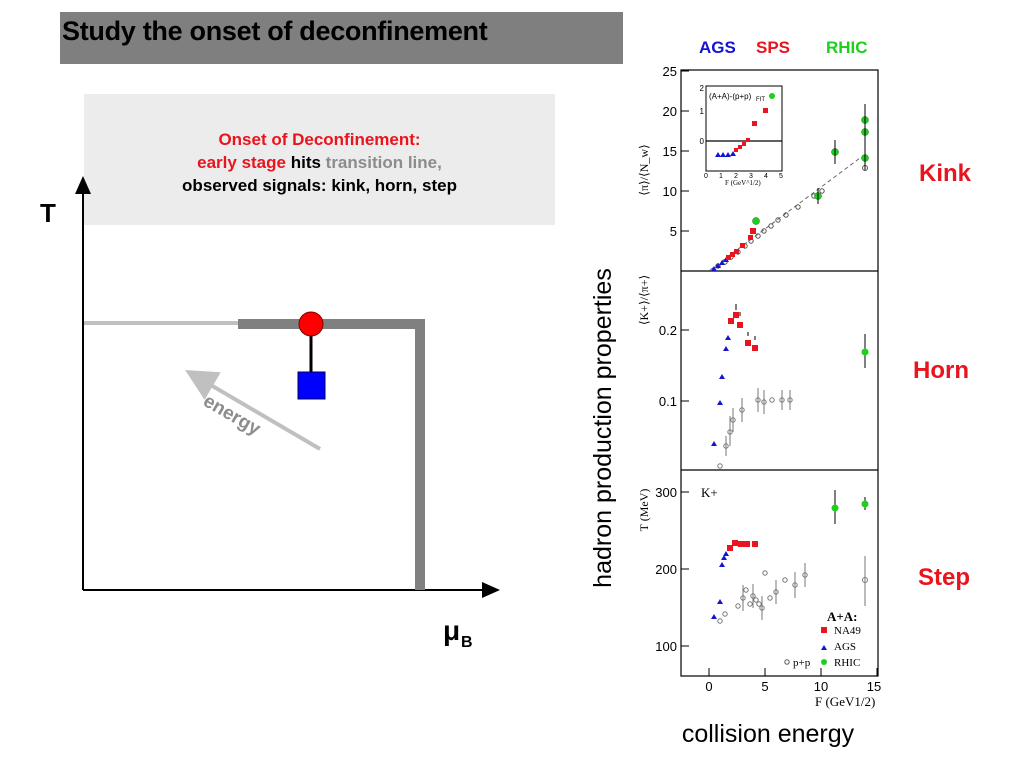  Describe the element at coordinates (666, 569) in the screenshot. I see `slope-ytick-200: 200` at that location.